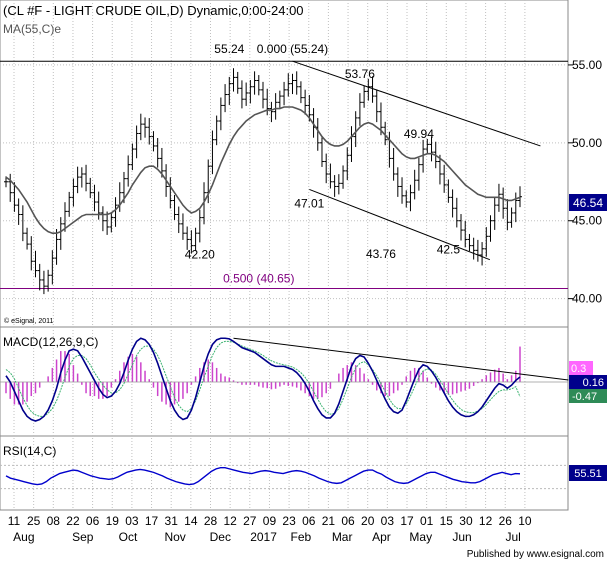 The width and height of the screenshot is (608, 561). What do you see at coordinates (525, 521) in the screenshot?
I see `date-day-label: 10` at bounding box center [525, 521].